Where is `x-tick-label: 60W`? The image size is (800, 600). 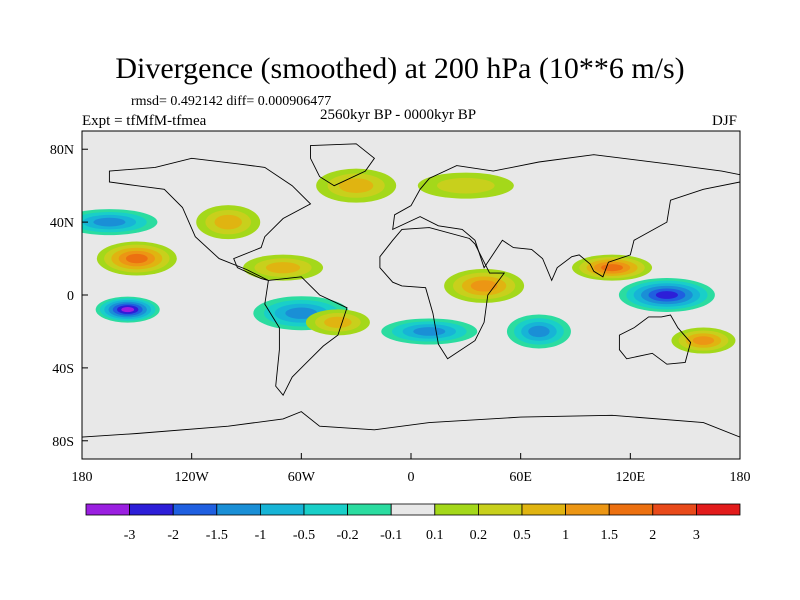 x-tick-label: 60W is located at coordinates (302, 477).